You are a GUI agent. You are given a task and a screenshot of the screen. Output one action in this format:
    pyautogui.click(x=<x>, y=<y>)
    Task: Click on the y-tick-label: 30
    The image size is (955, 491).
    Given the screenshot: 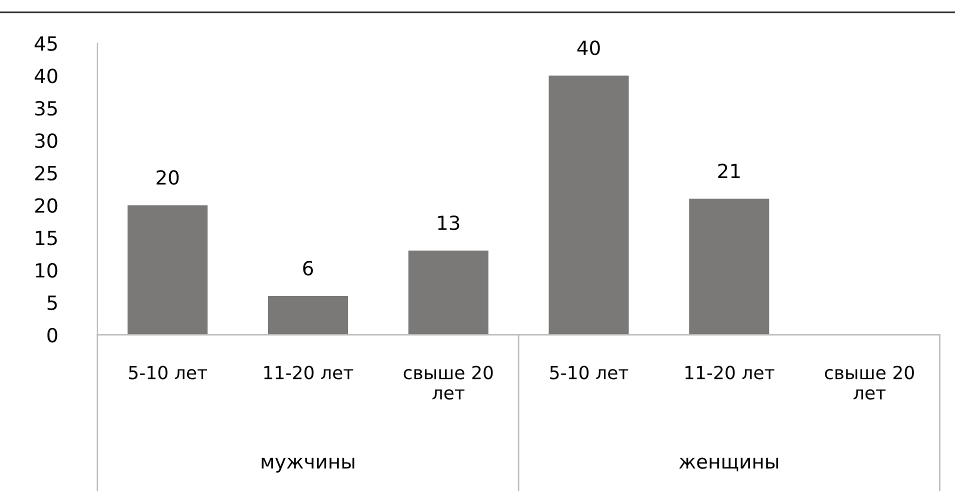 What is the action you would take?
    pyautogui.click(x=46, y=140)
    